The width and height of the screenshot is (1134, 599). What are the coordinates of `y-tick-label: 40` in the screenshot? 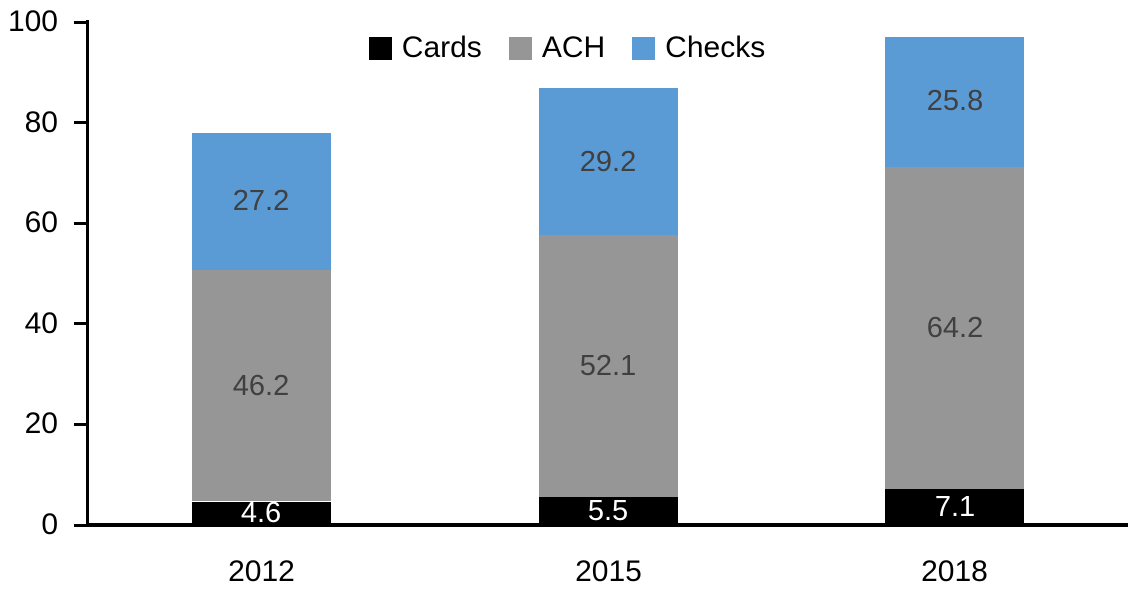 It's located at (41, 323).